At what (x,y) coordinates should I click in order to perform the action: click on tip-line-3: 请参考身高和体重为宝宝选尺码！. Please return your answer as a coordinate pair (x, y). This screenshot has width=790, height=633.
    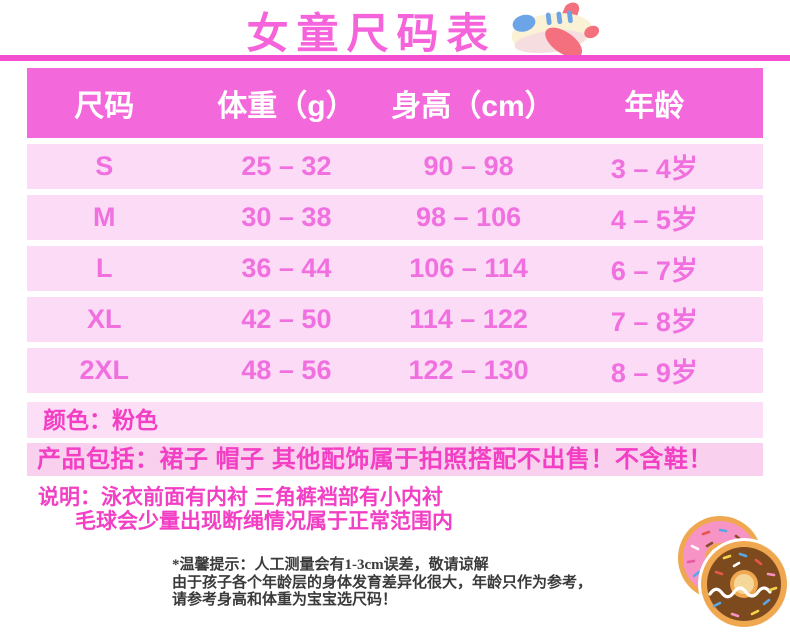
    Looking at the image, I should click on (285, 600).